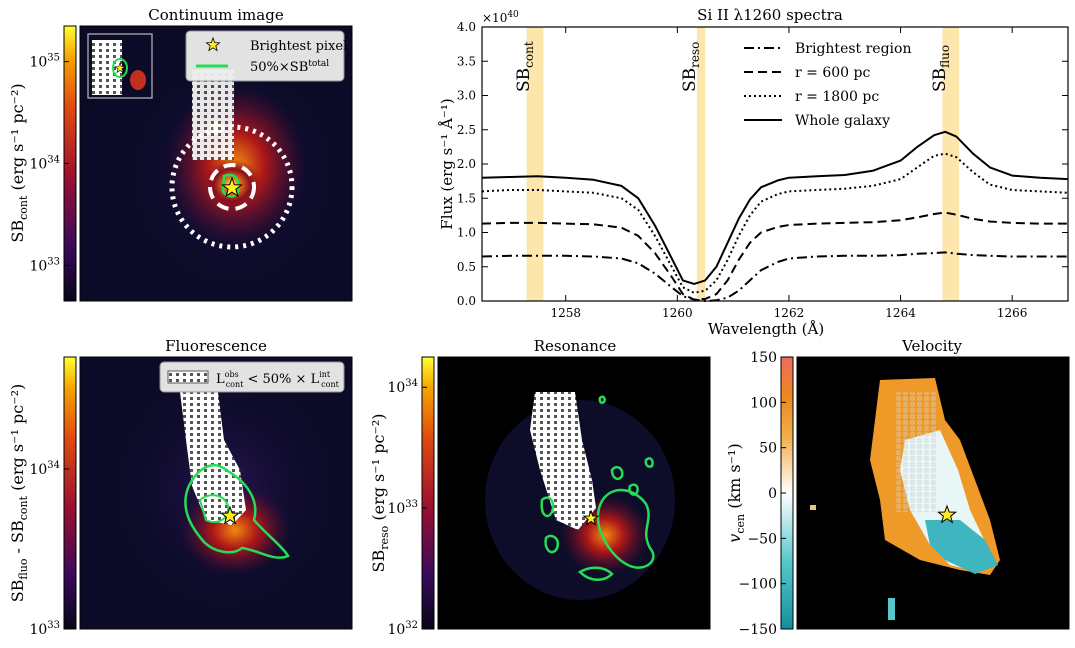 This screenshot has width=1075, height=648. I want to click on inset-star-icon, so click(120, 68).